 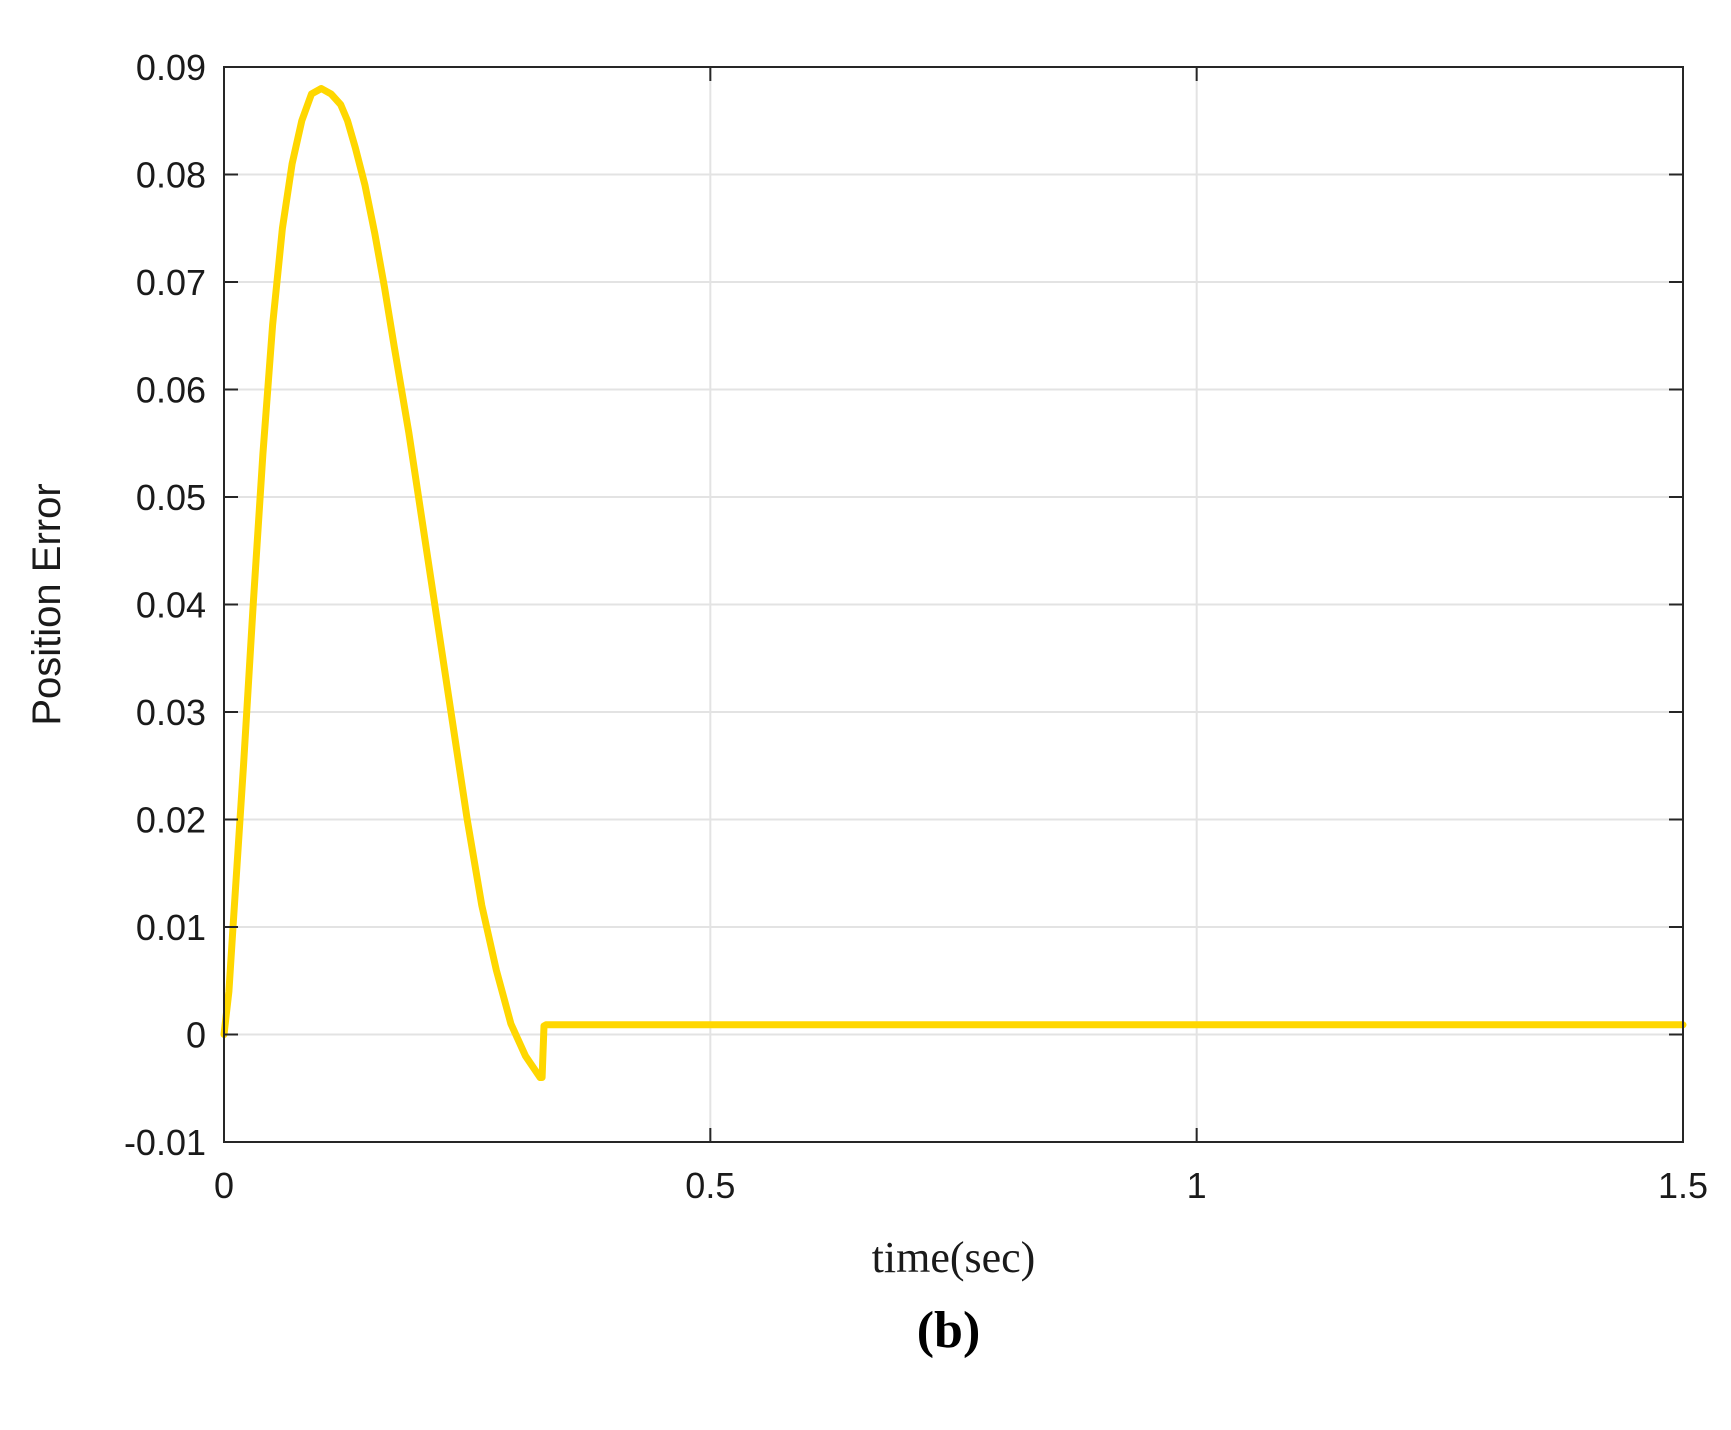 I want to click on y-tick-label: 0.02, so click(x=171, y=820).